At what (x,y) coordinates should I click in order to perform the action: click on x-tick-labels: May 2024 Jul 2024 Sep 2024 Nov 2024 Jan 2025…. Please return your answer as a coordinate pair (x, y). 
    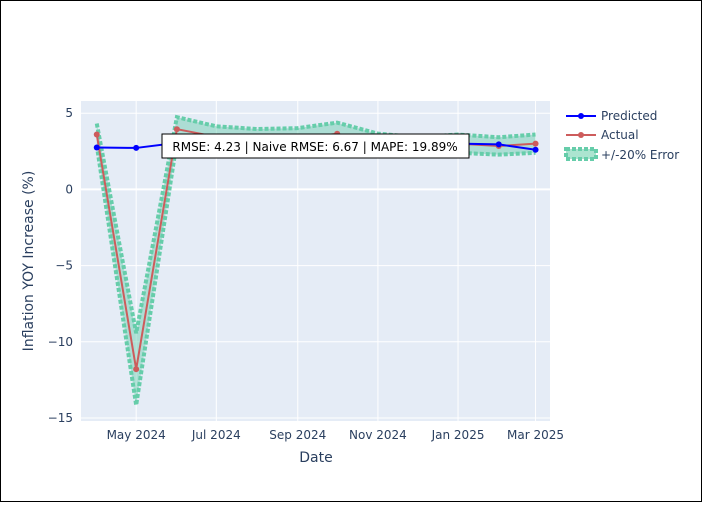
    Looking at the image, I should click on (335, 435).